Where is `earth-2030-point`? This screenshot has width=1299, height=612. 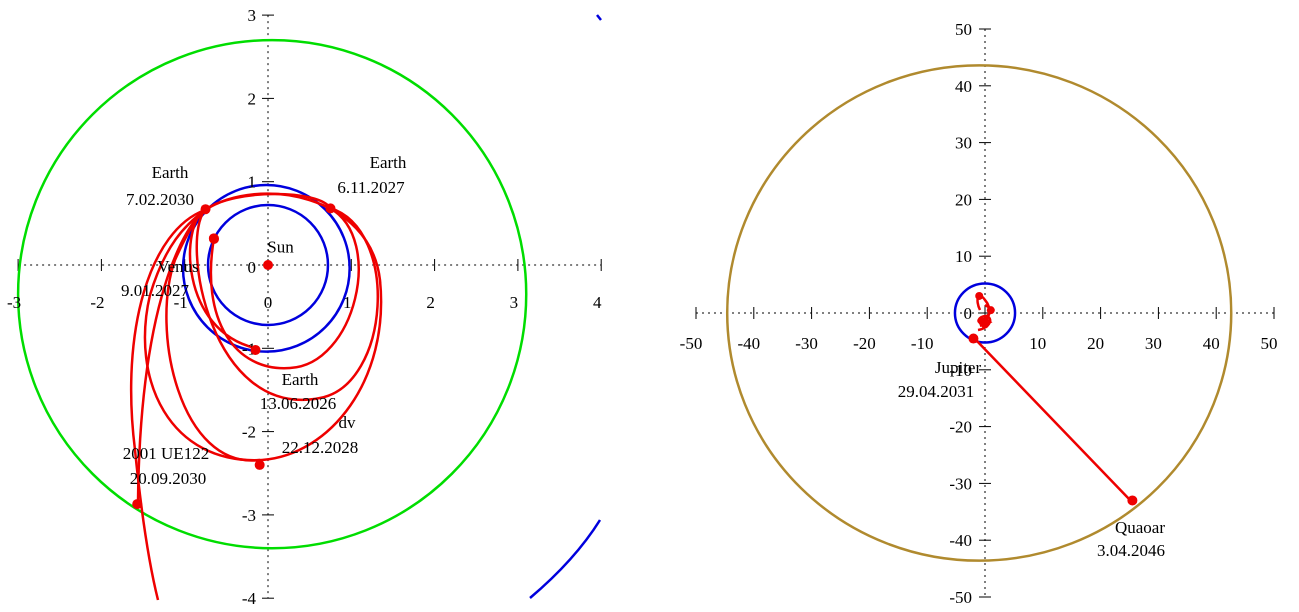 earth-2030-point is located at coordinates (205, 209).